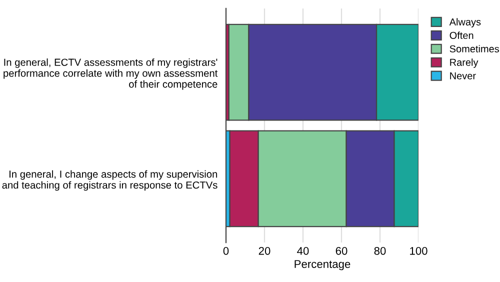  I want to click on x-tick-label: 80, so click(380, 250).